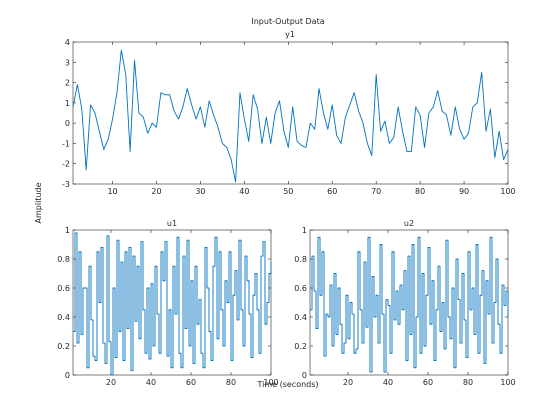 The height and width of the screenshot is (420, 560). What do you see at coordinates (66, 184) in the screenshot?
I see `y-tick-label-y1-0: -3` at bounding box center [66, 184].